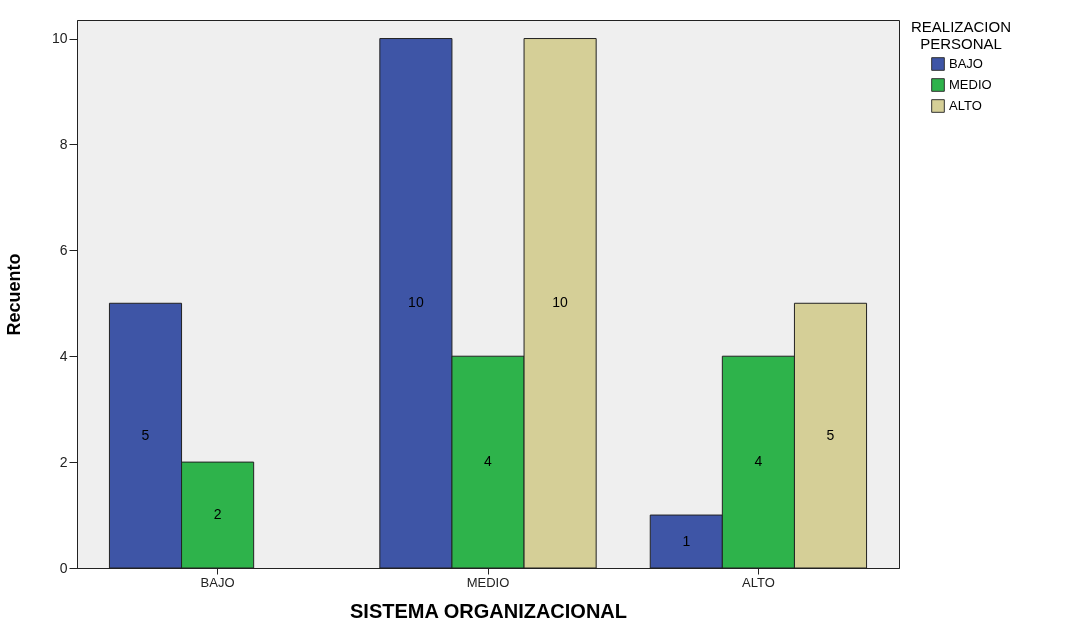 This screenshot has height=629, width=1081. What do you see at coordinates (63, 355) in the screenshot?
I see `y-tick-label: 4` at bounding box center [63, 355].